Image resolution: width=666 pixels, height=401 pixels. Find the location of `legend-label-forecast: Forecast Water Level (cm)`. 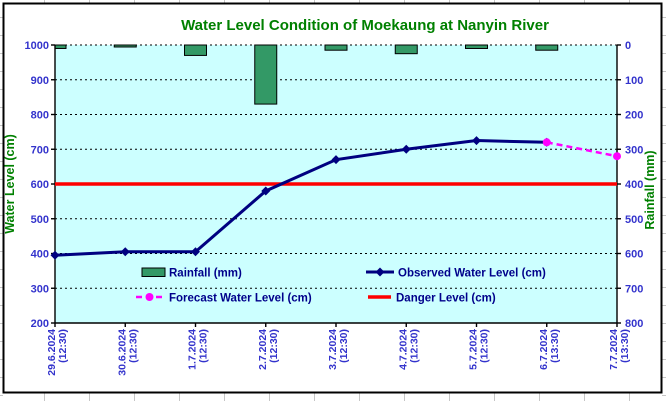

legend-label-forecast: Forecast Water Level (cm) is located at coordinates (240, 299).